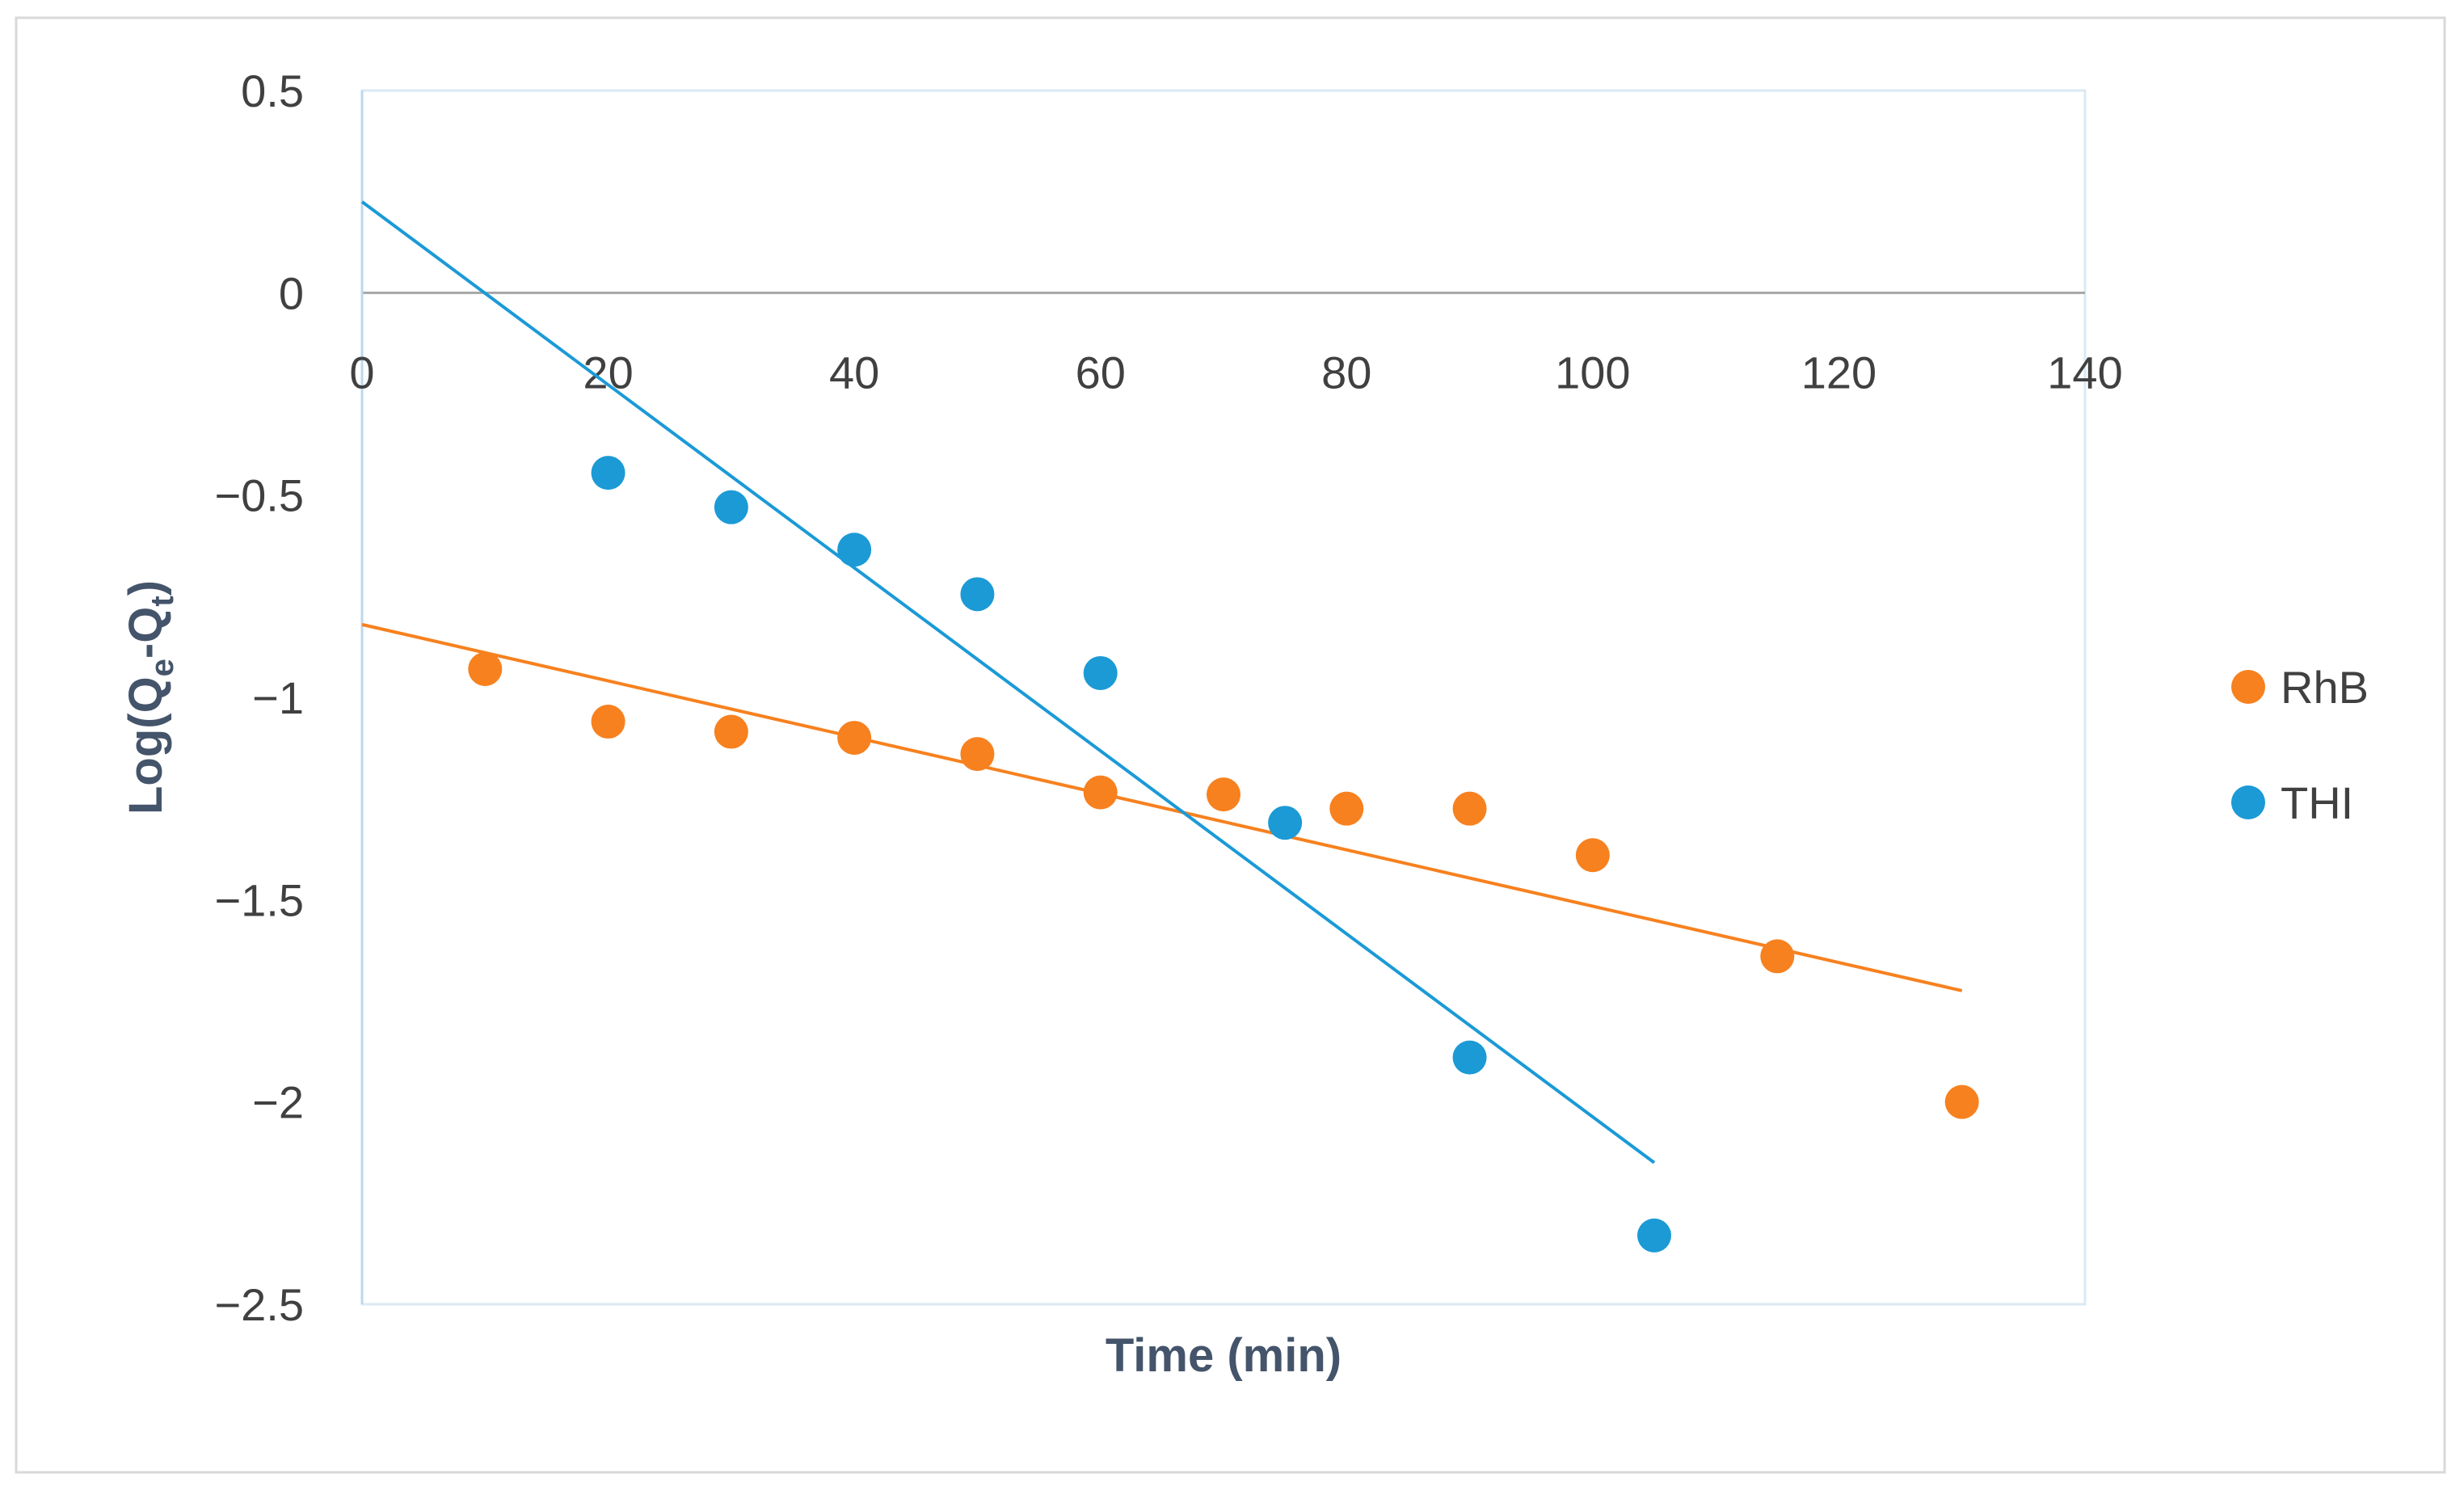  I want to click on y-tick-label: −1, so click(278, 697).